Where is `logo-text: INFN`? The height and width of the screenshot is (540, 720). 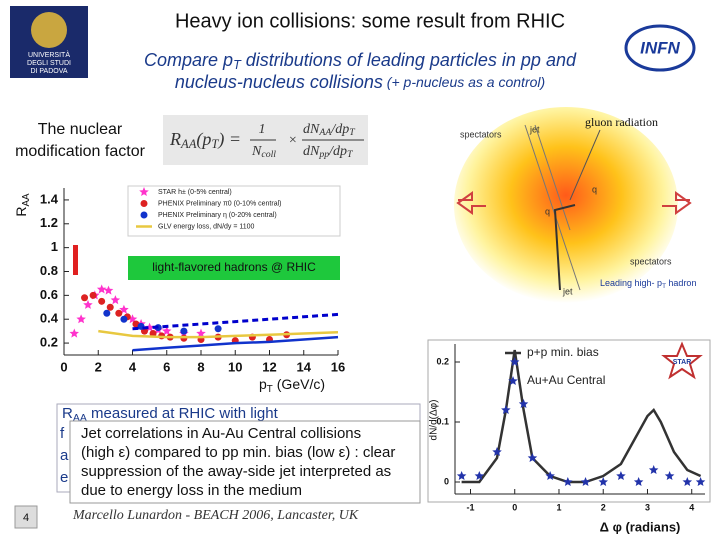 logo-text: INFN is located at coordinates (660, 47).